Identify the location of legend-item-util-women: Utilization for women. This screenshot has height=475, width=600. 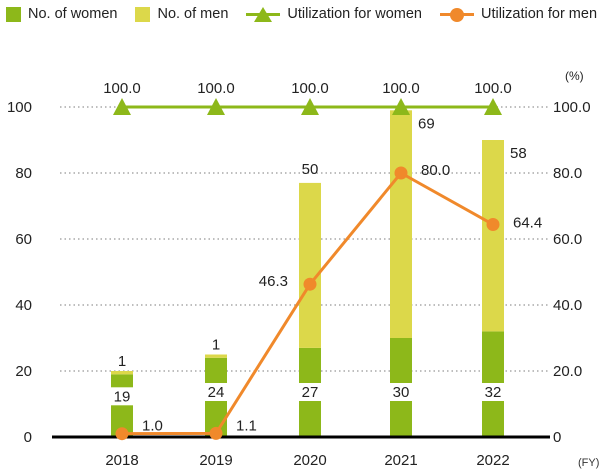
(334, 14).